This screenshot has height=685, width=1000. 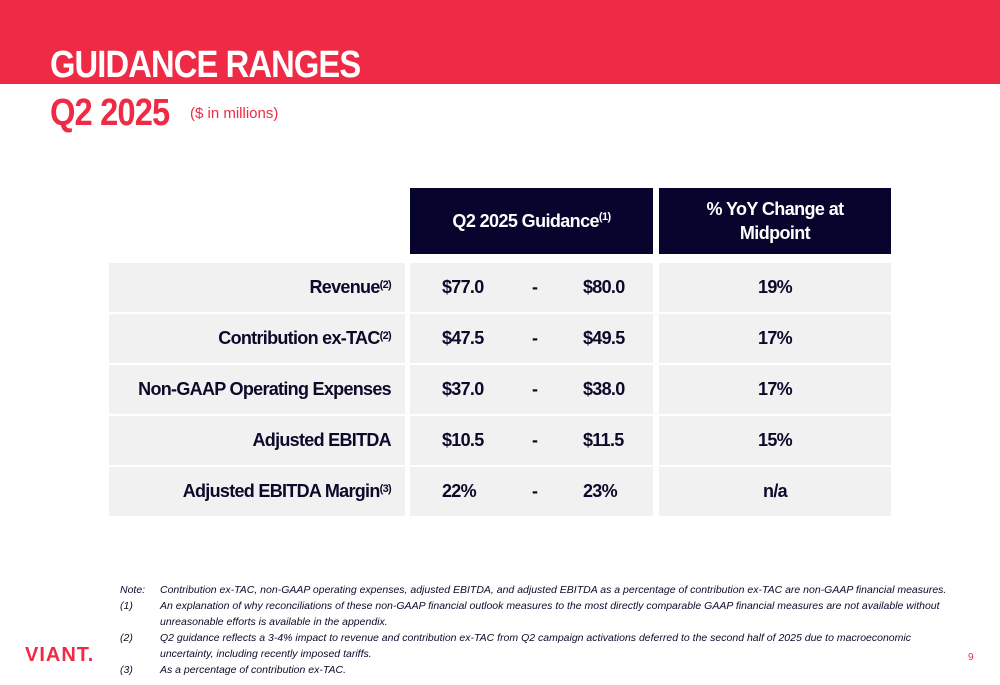 I want to click on footnote-marker: (1), so click(x=604, y=216).